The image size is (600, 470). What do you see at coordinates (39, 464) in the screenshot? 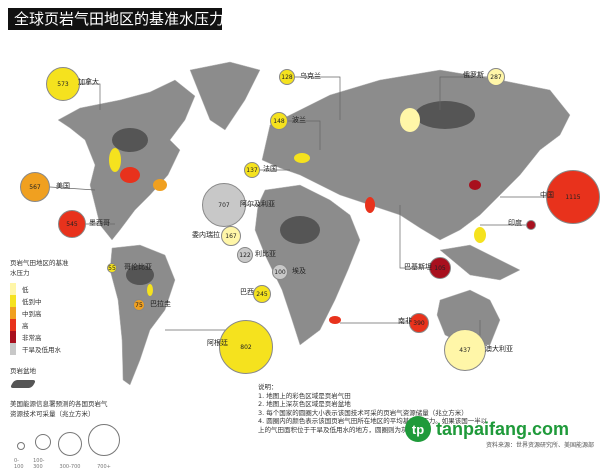
I see `size-tick: 100-300` at bounding box center [39, 464].